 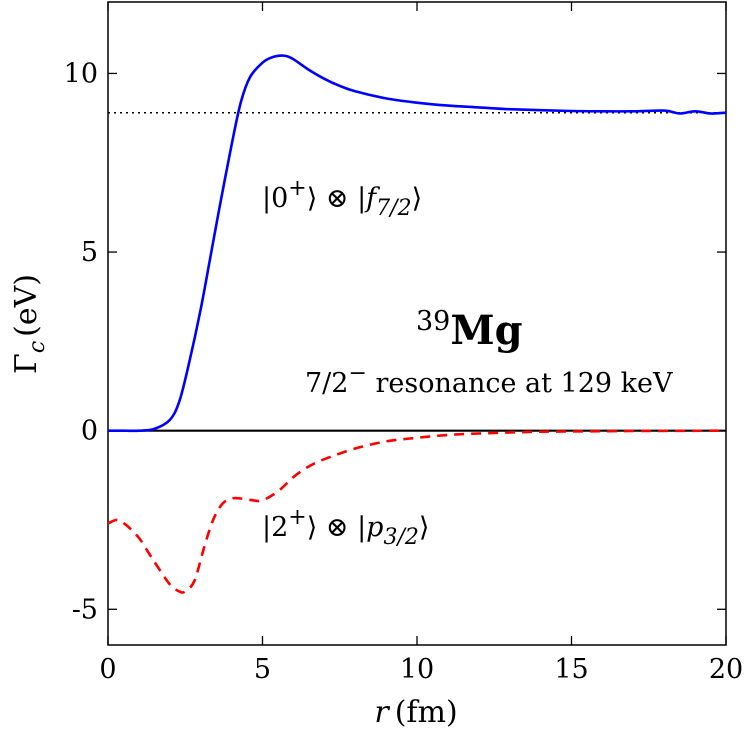 What do you see at coordinates (89, 252) in the screenshot?
I see `y-tick-label-2: 5` at bounding box center [89, 252].